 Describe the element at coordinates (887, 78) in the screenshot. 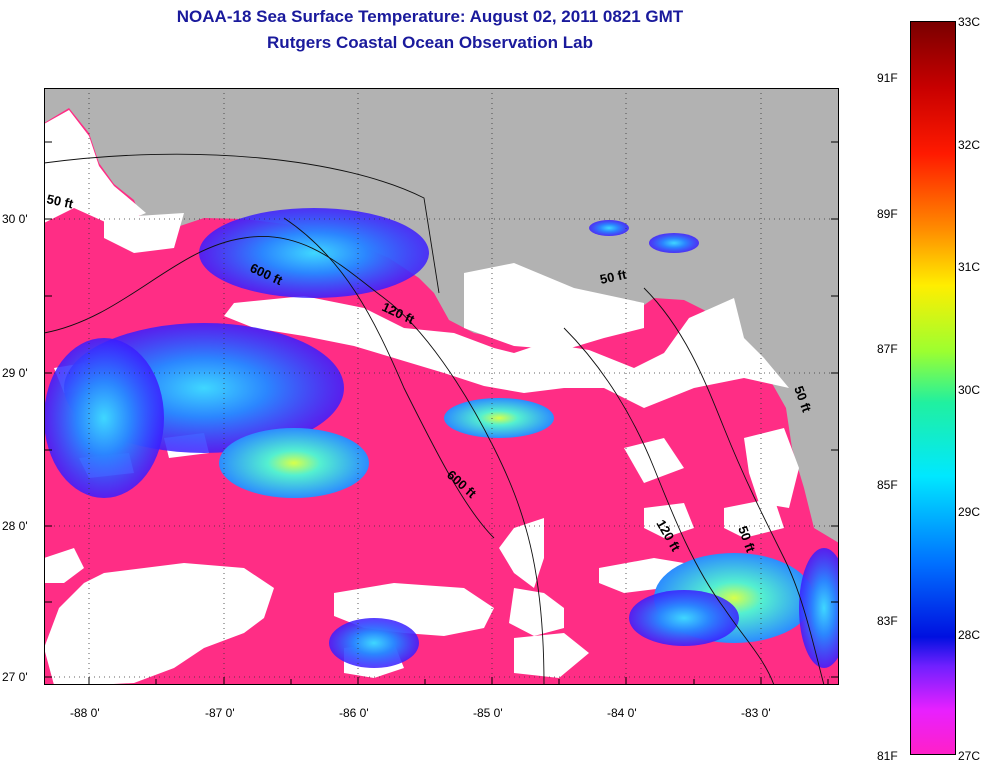

I see `colorbar-fahrenheit-label: 91F` at that location.